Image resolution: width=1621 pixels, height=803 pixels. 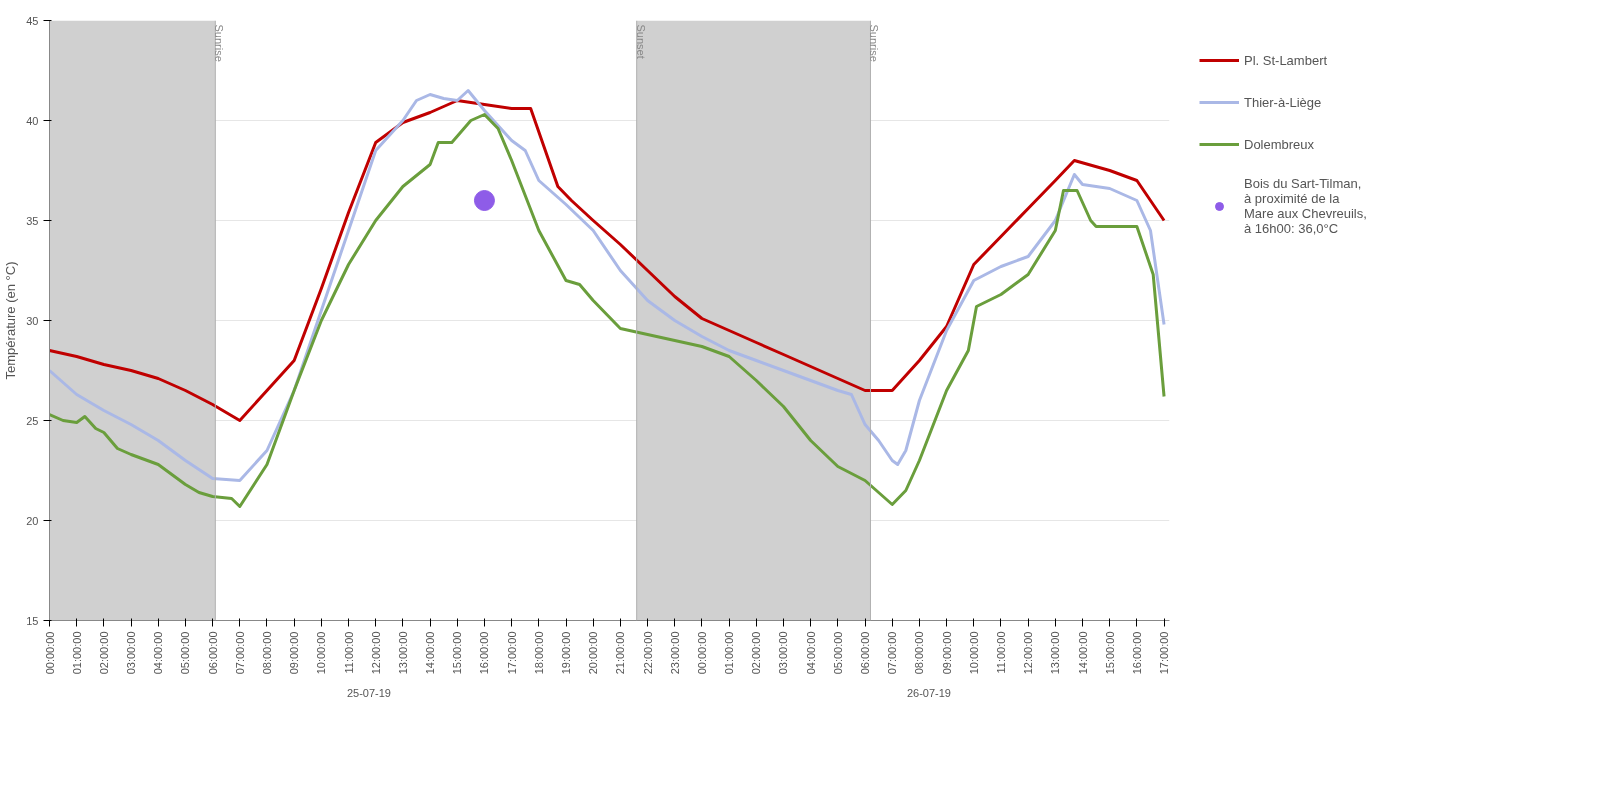 I want to click on text: 25-07-19, so click(x=368, y=692).